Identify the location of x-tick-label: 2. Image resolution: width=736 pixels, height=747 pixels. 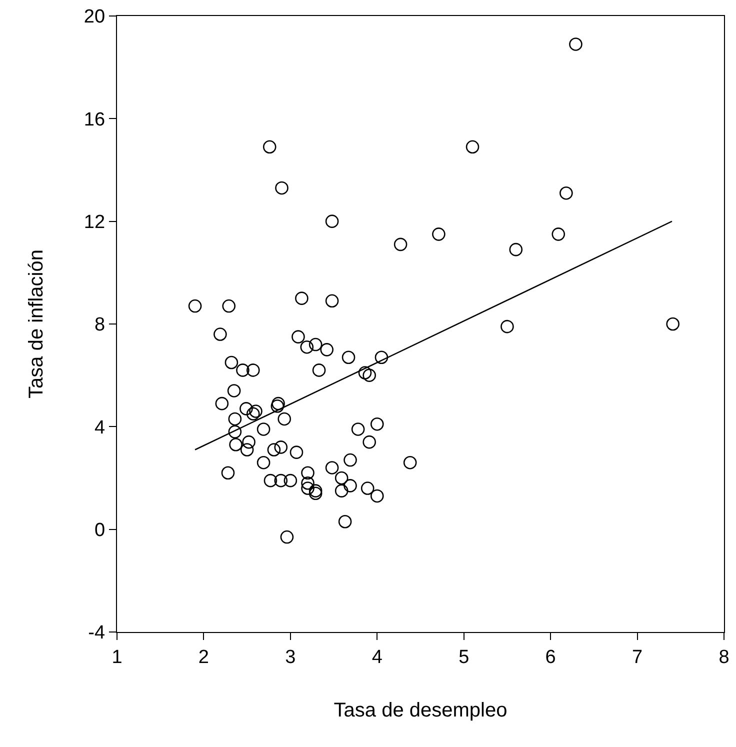
(203, 657).